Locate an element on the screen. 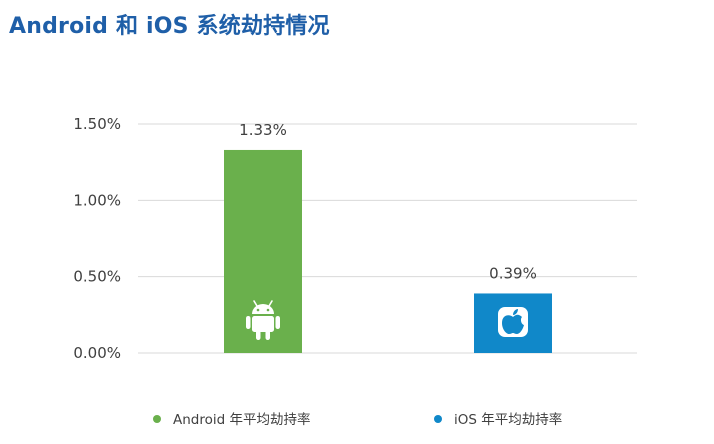 This screenshot has height=444, width=714. legend-label: iOS 年平均劫持率 is located at coordinates (508, 419).